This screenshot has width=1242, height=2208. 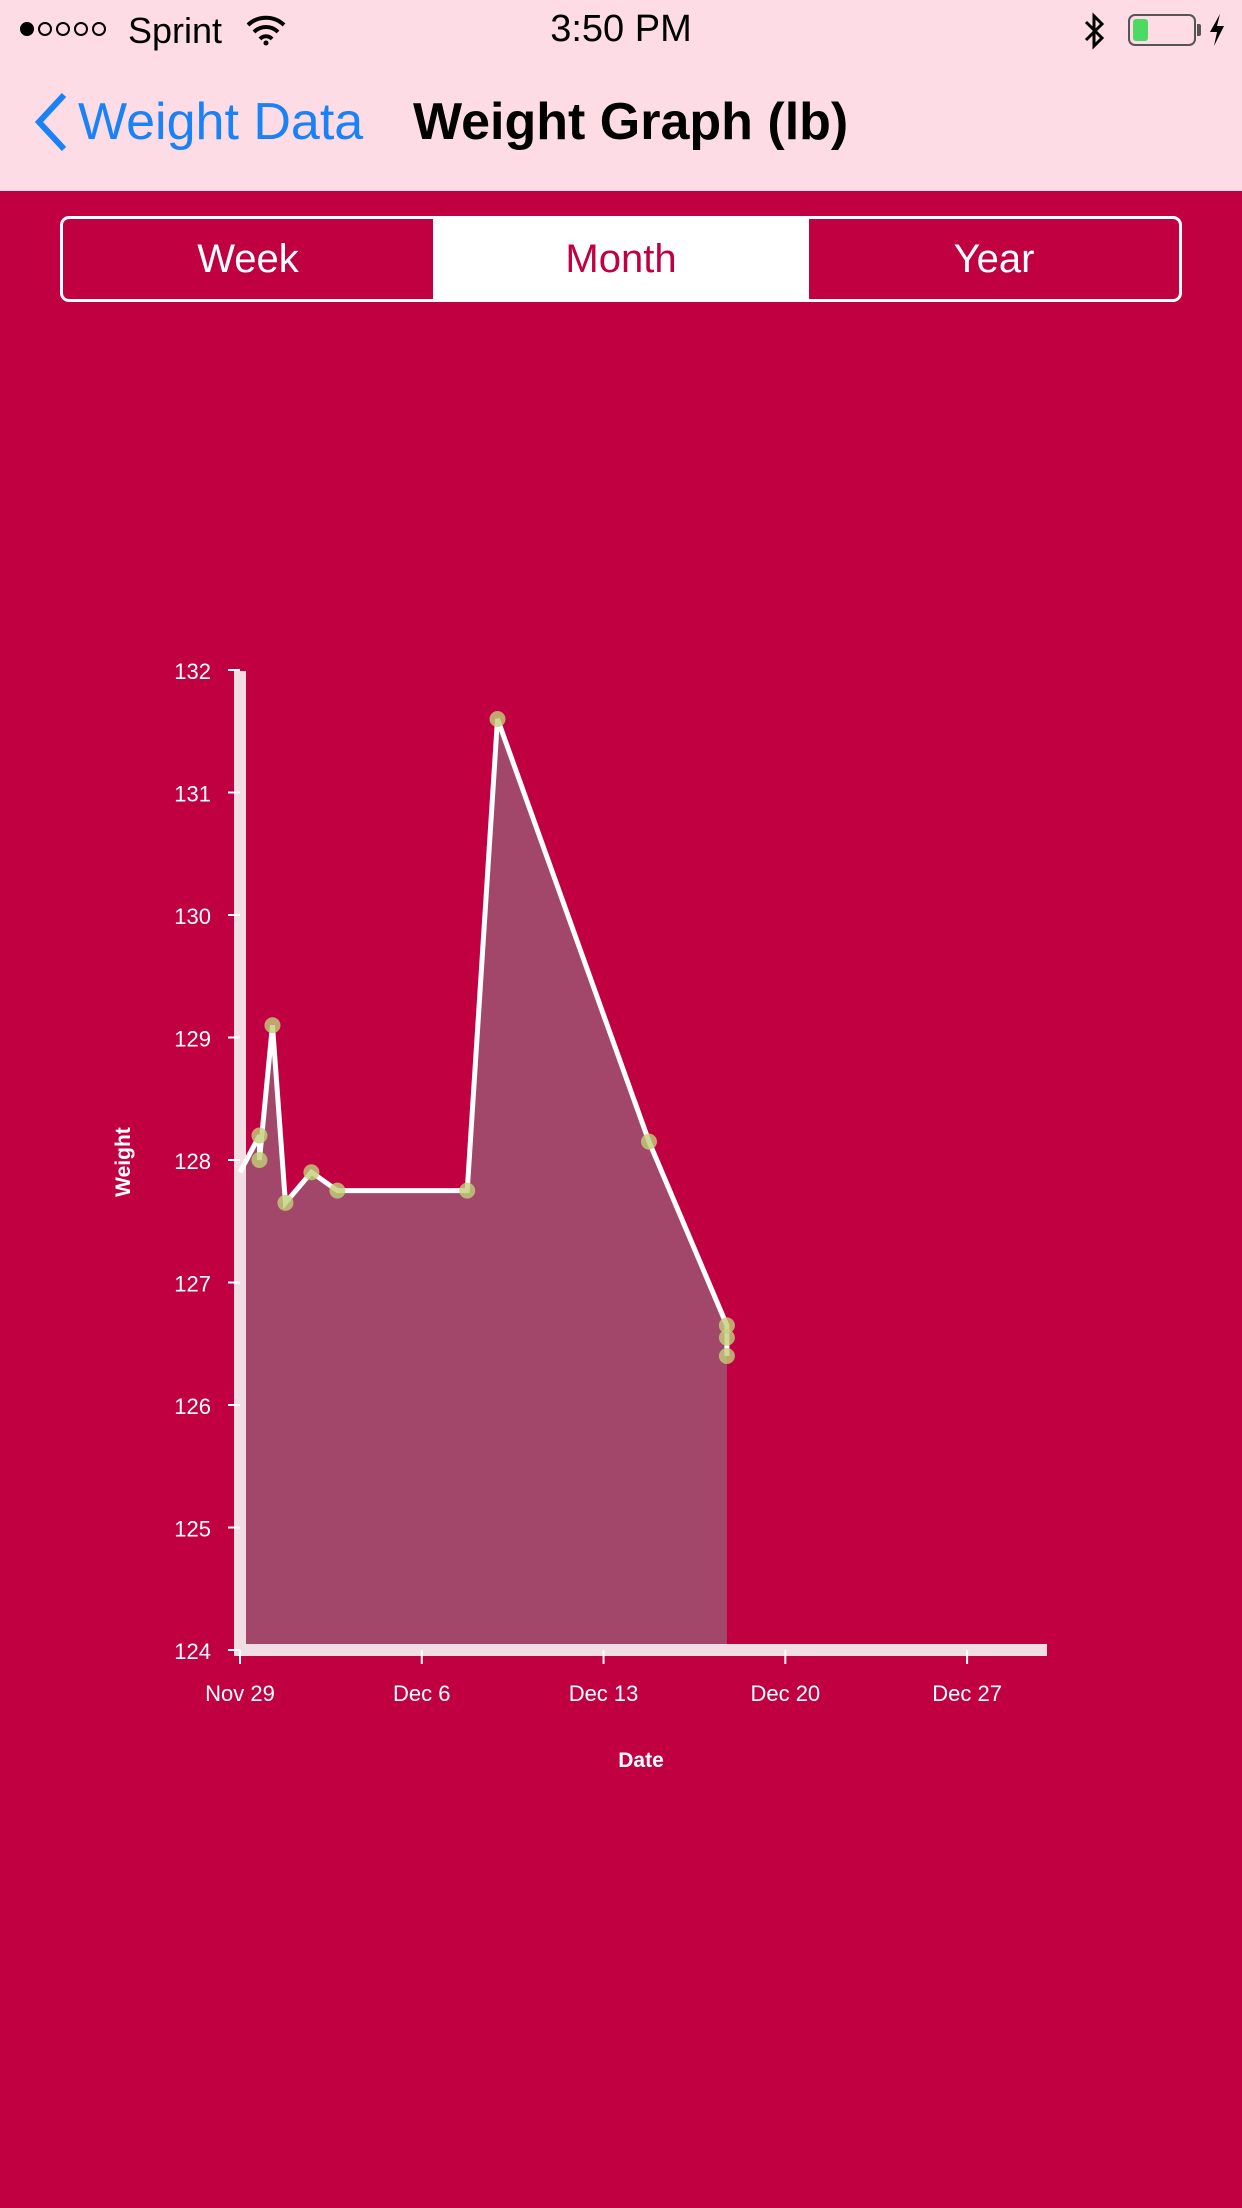 I want to click on back-button: Weight Data, so click(x=198, y=122).